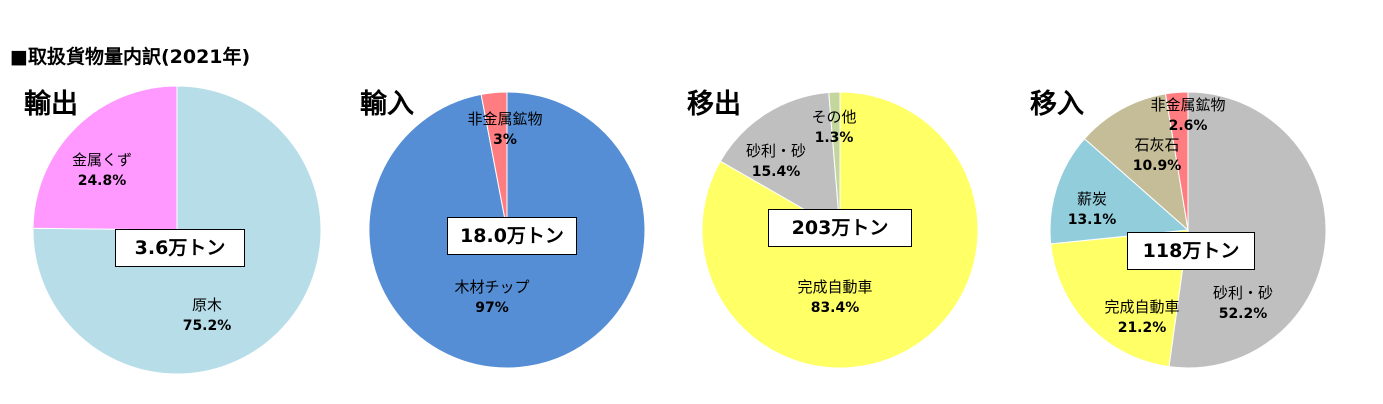  Describe the element at coordinates (714, 104) in the screenshot. I see `chart-title-outbound: 移出` at that location.